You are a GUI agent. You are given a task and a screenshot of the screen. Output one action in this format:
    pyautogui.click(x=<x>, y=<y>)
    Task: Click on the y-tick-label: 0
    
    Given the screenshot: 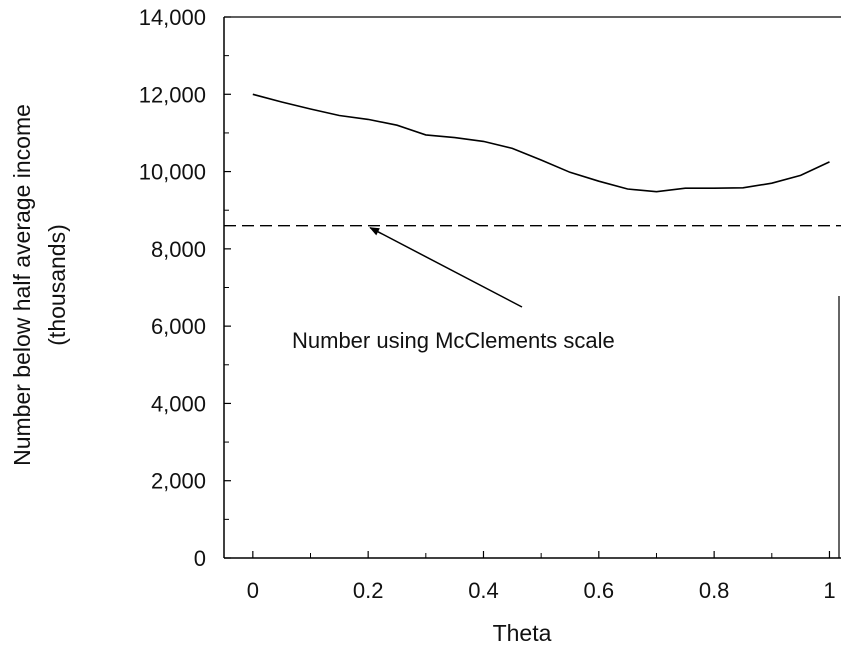 What is the action you would take?
    pyautogui.click(x=200, y=558)
    